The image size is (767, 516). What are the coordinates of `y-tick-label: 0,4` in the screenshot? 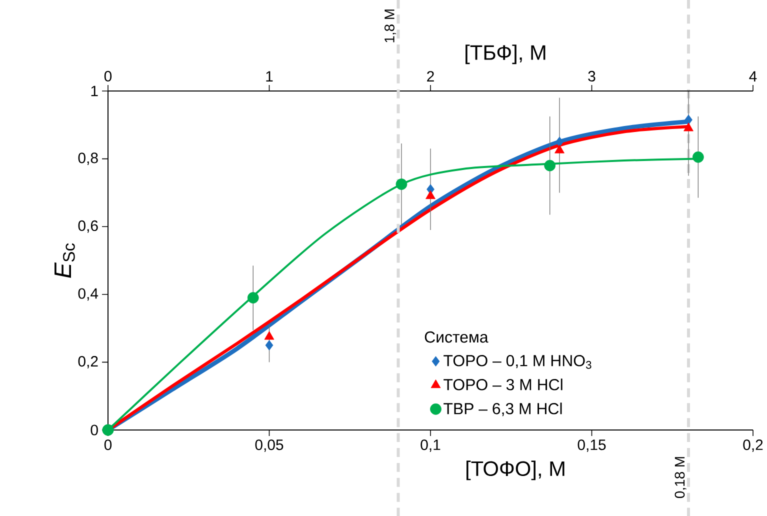 It's located at (88, 294).